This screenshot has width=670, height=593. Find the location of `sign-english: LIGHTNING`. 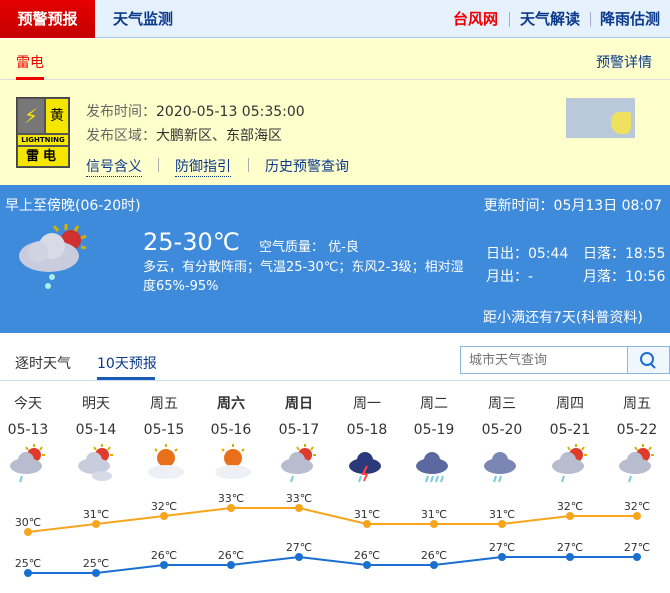

sign-english: LIGHTNING is located at coordinates (43, 140).